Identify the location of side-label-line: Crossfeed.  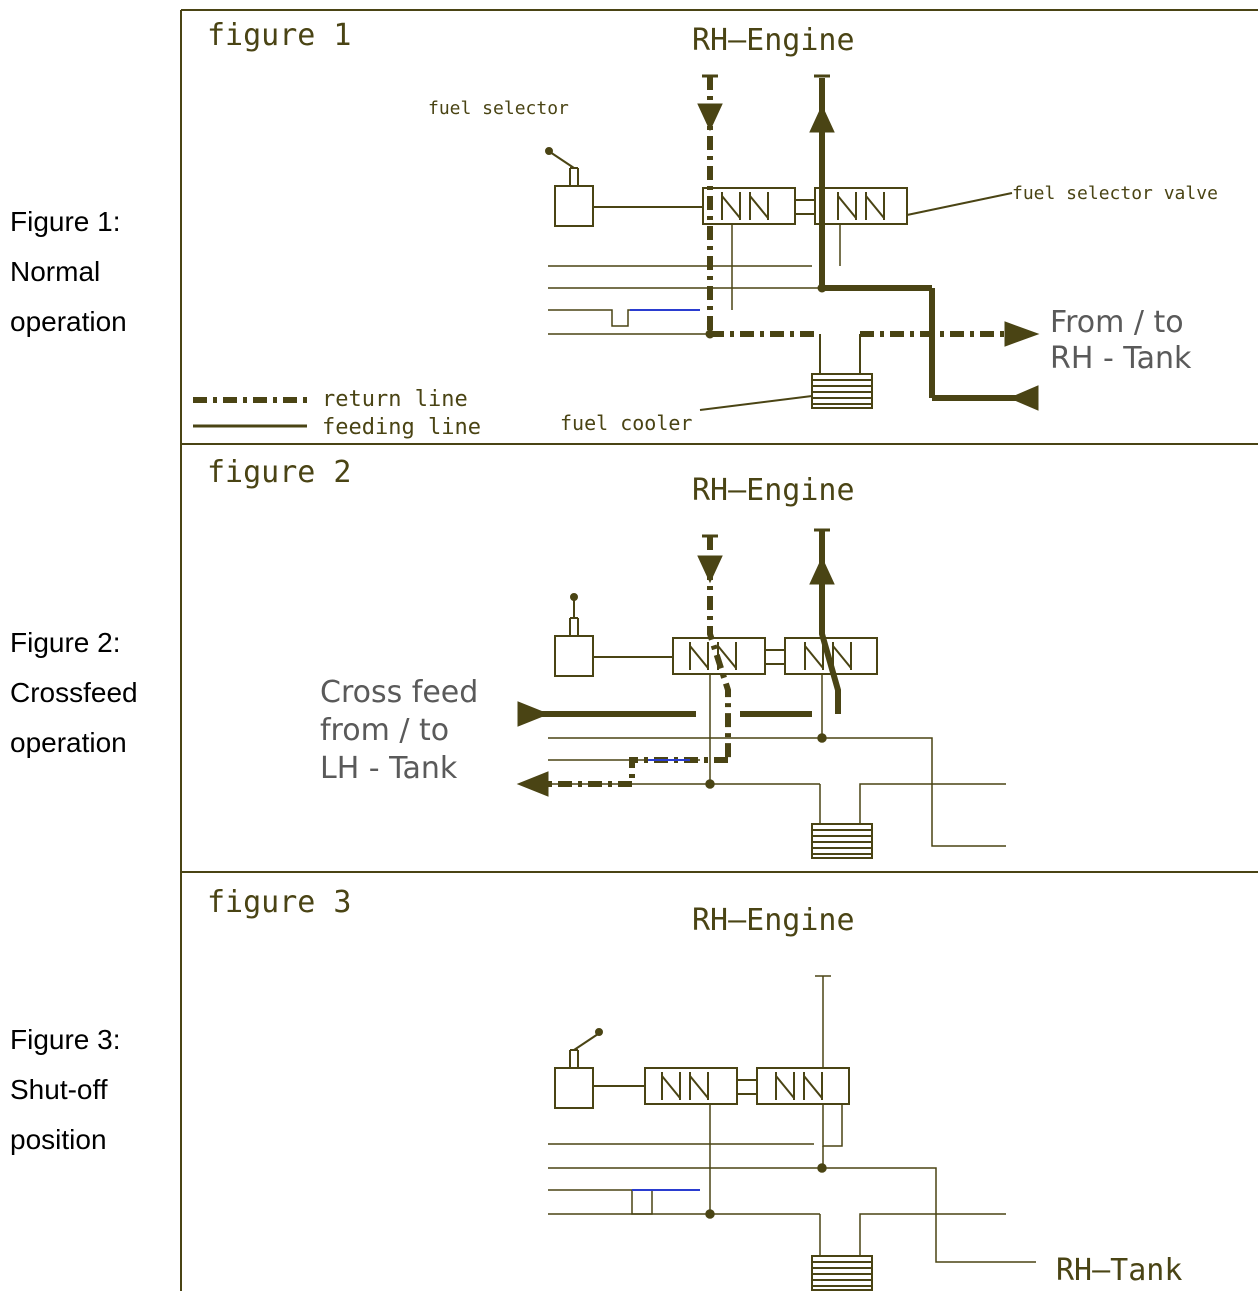
(74, 692).